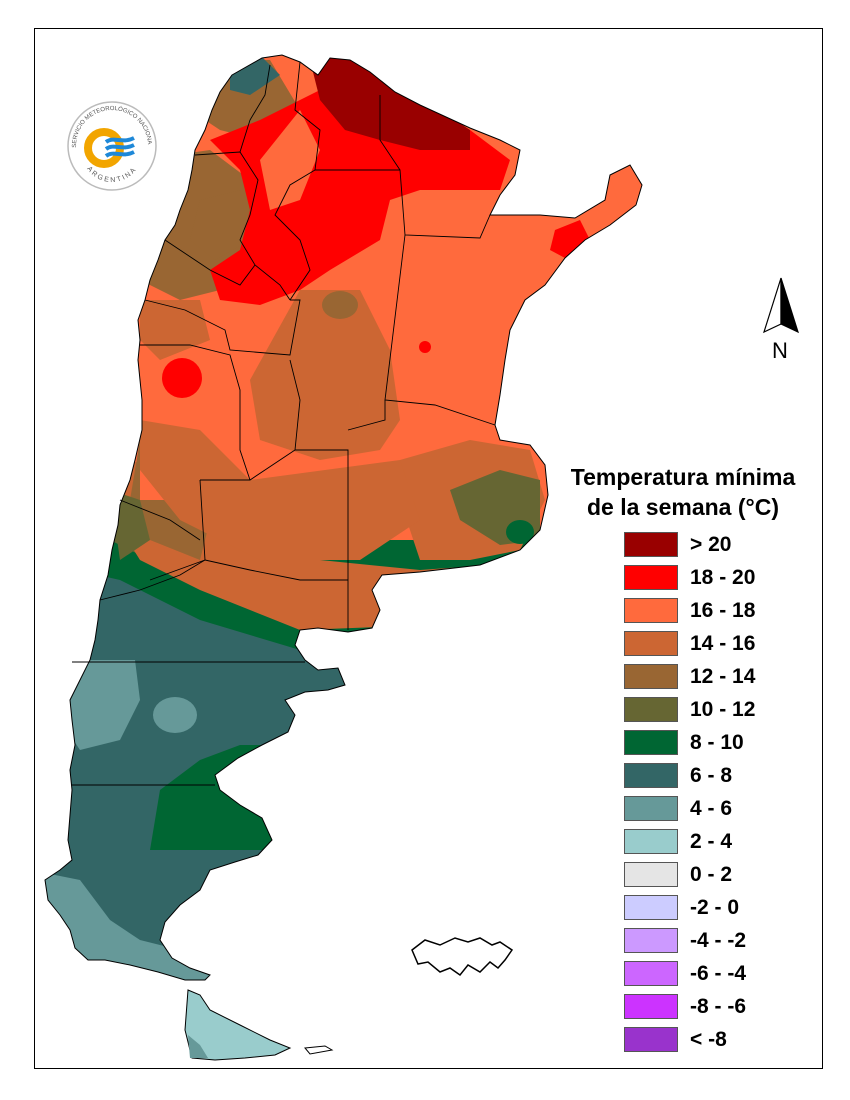  I want to click on legend-label: -6 - -4, so click(718, 973).